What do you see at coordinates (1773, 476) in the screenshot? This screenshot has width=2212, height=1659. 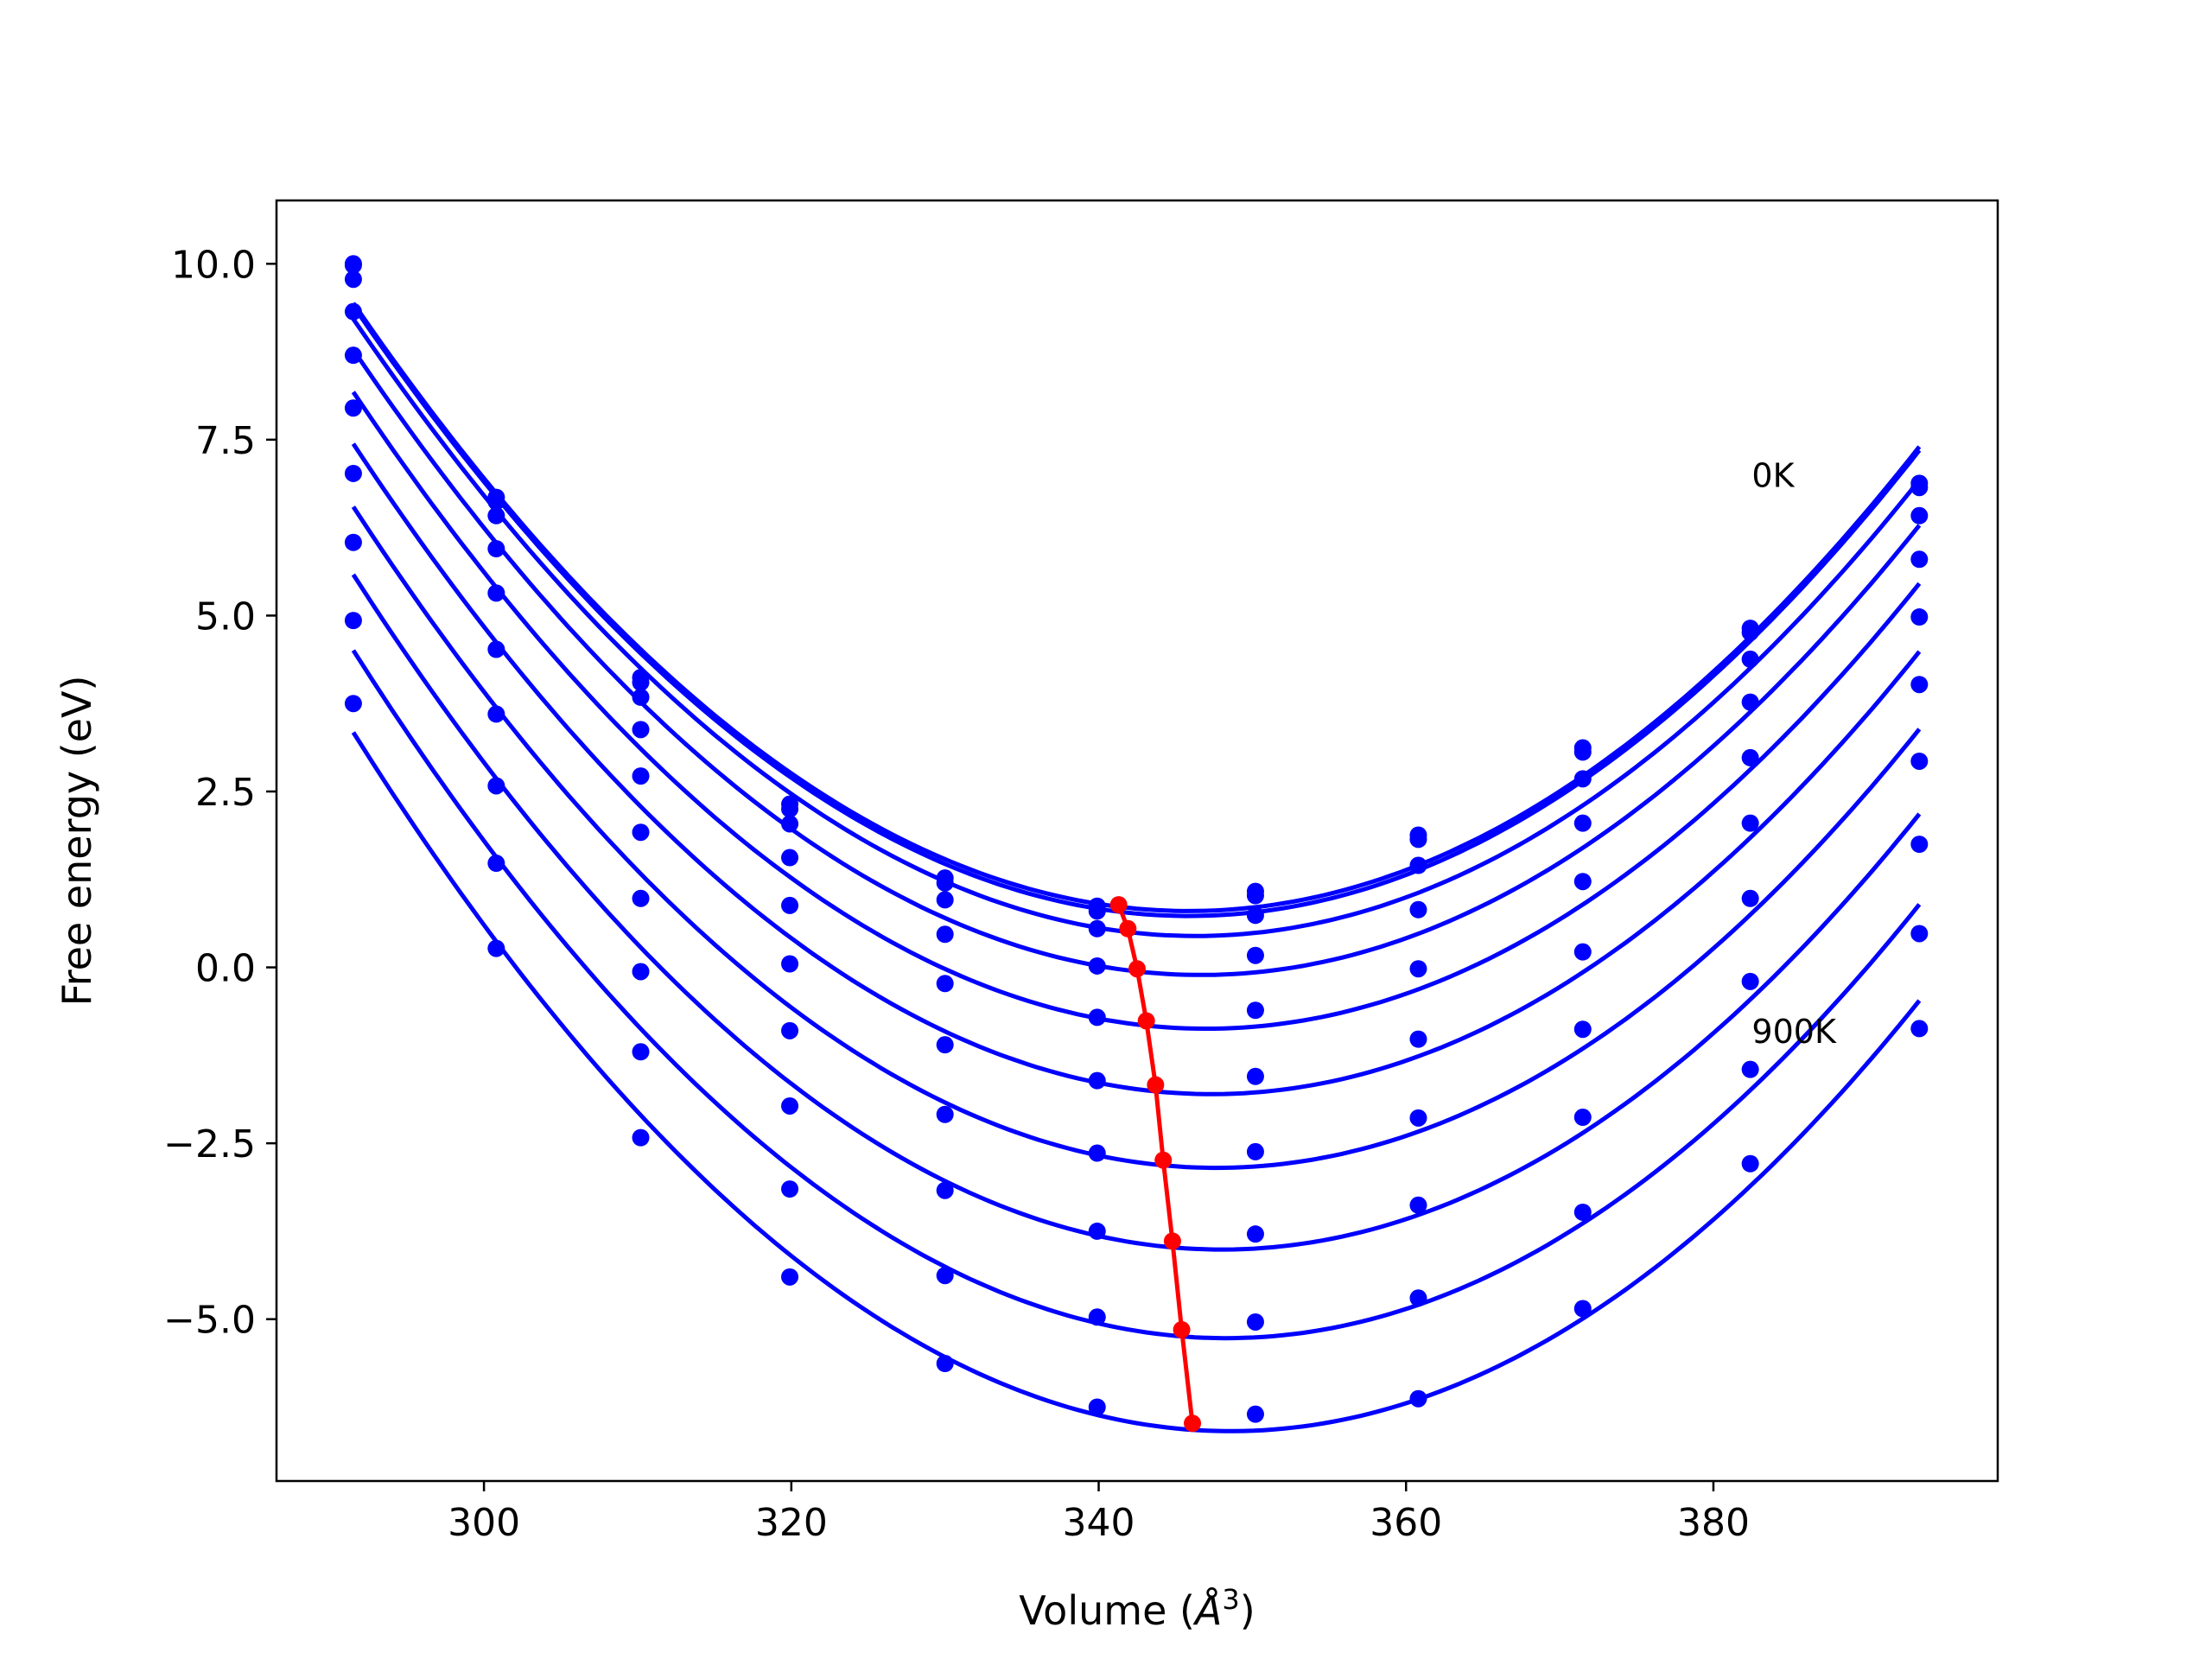 I see `temperature-annotation: 0K` at bounding box center [1773, 476].